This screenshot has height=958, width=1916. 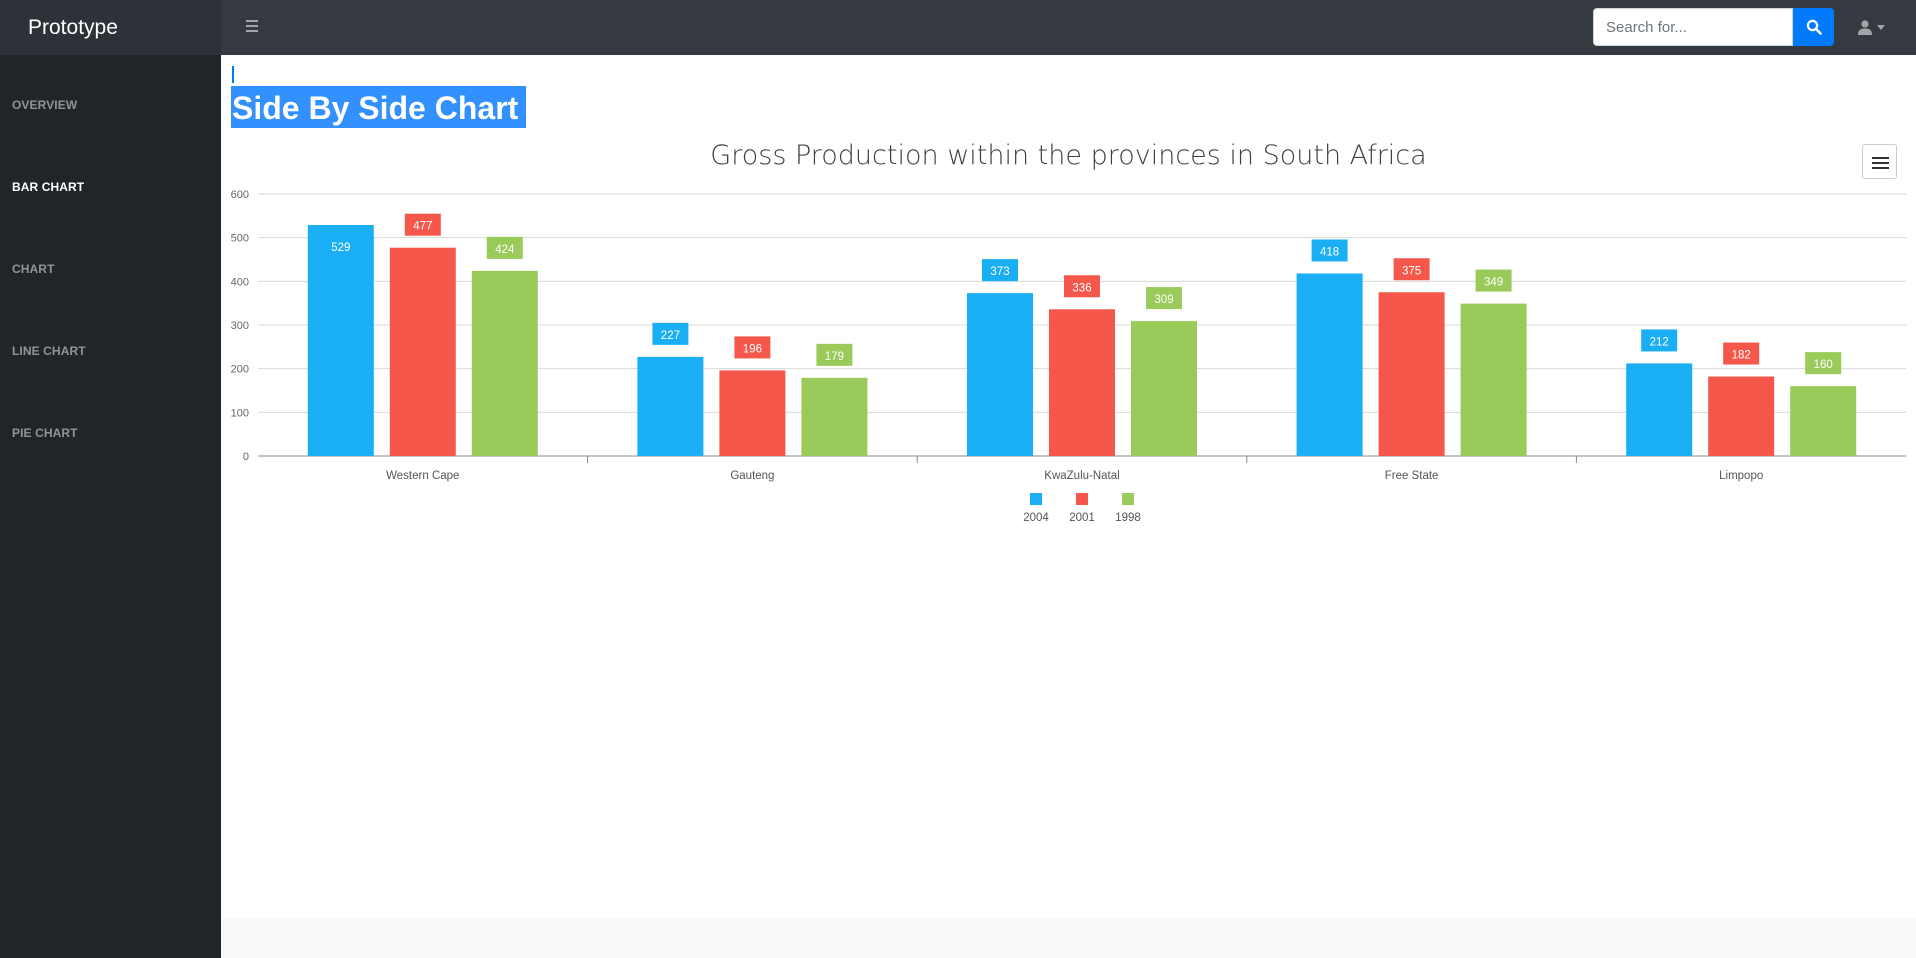 I want to click on data-label: 418, so click(x=1329, y=252).